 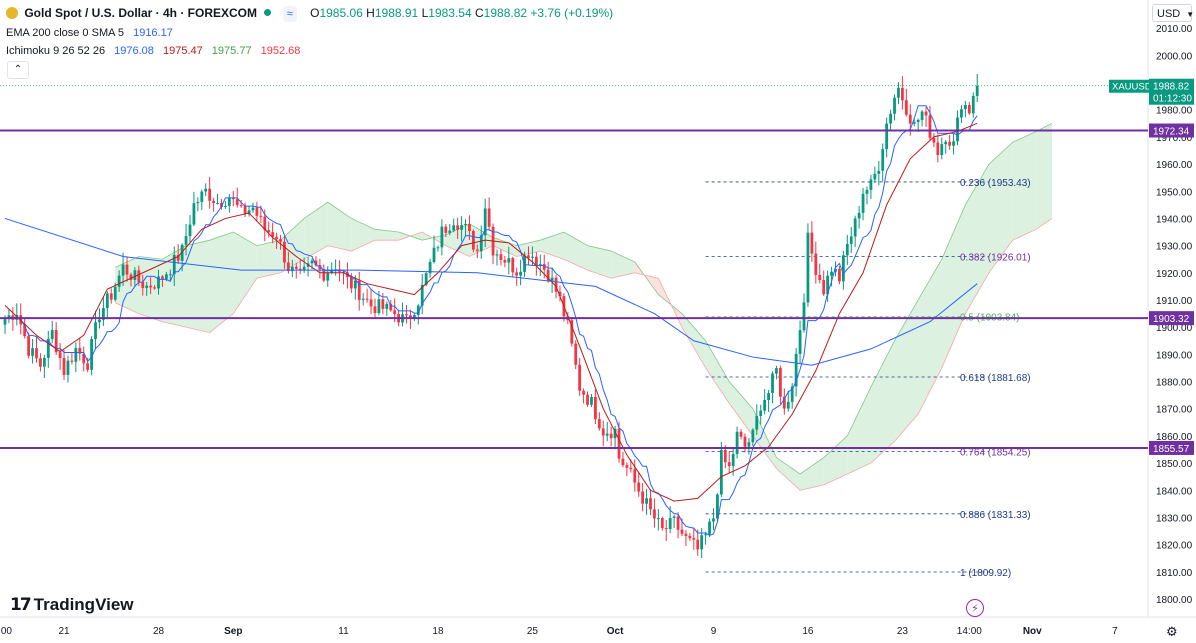 What do you see at coordinates (18, 70) in the screenshot?
I see `chevron-up-icon: ⌃` at bounding box center [18, 70].